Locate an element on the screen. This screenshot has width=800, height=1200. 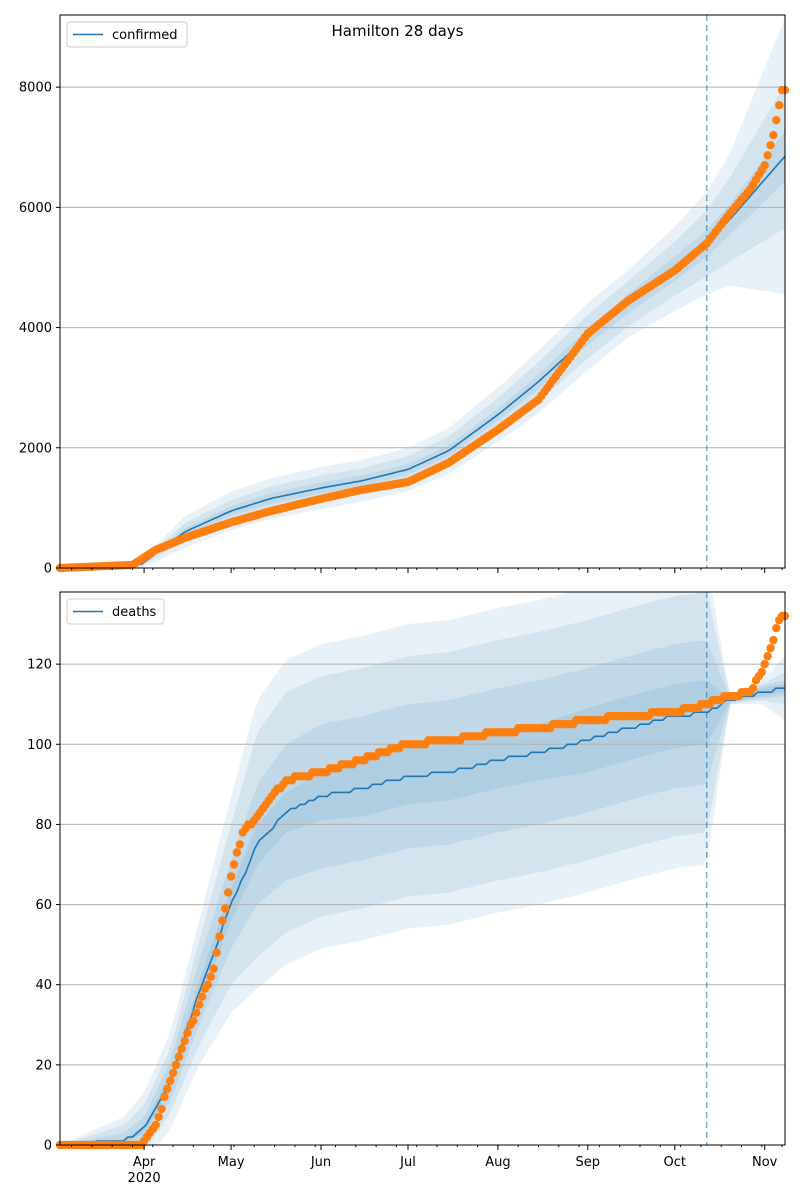
x-year-label: 2020 is located at coordinates (144, 1178).